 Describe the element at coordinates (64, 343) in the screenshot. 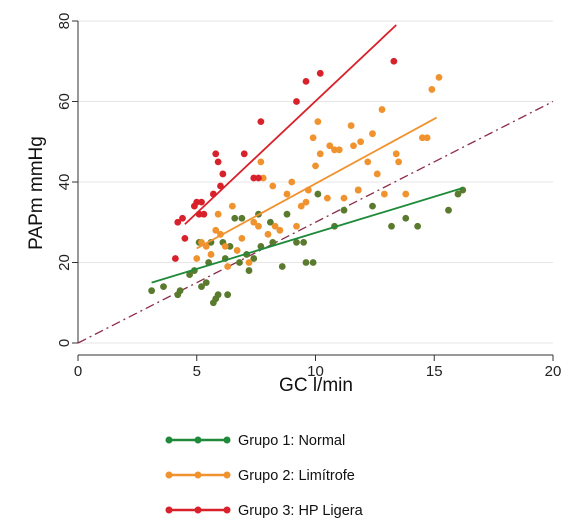

I see `y-tick-label: 0` at that location.